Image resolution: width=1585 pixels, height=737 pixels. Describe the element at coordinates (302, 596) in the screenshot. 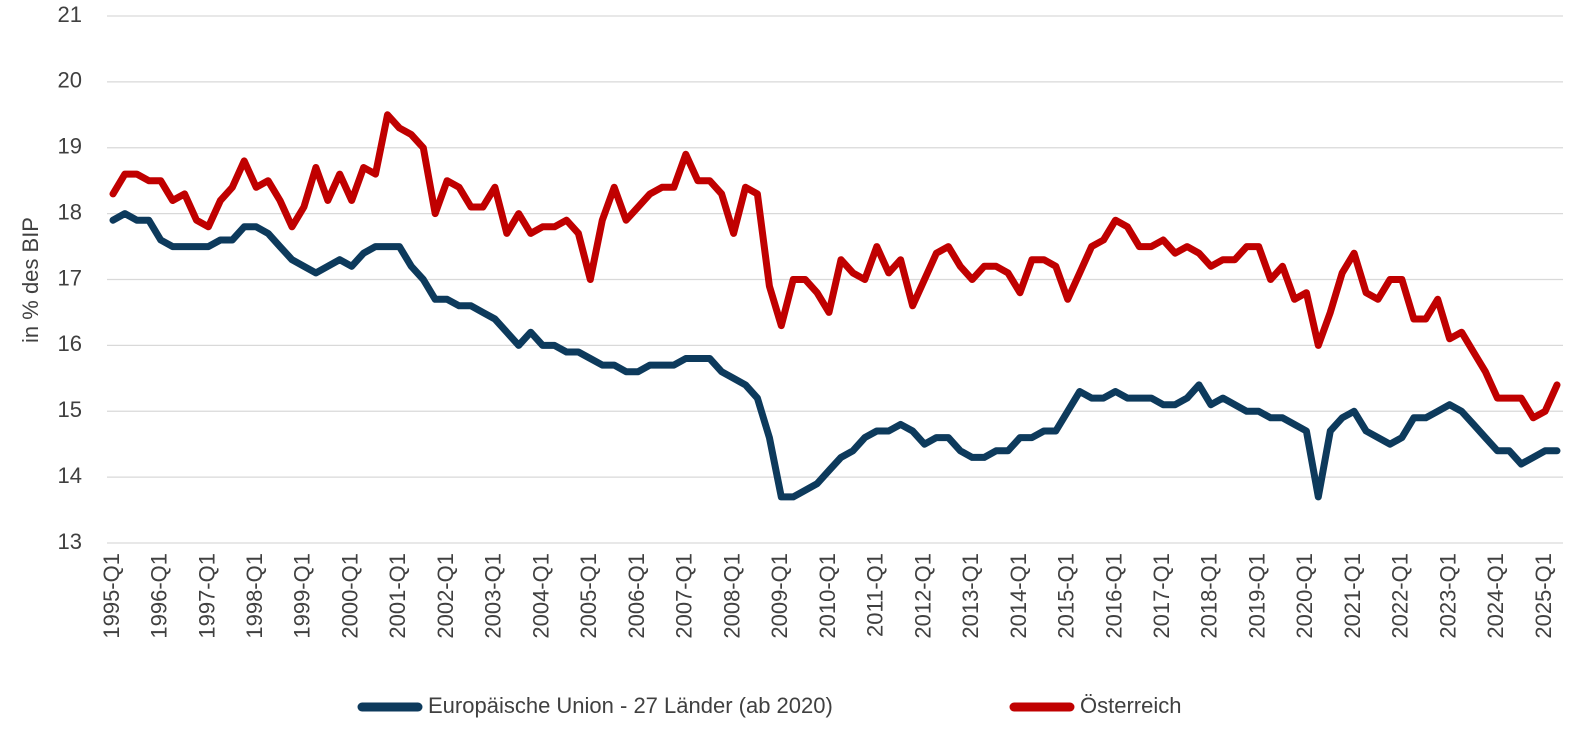

I see `x-tick-label: 1999-Q1` at that location.